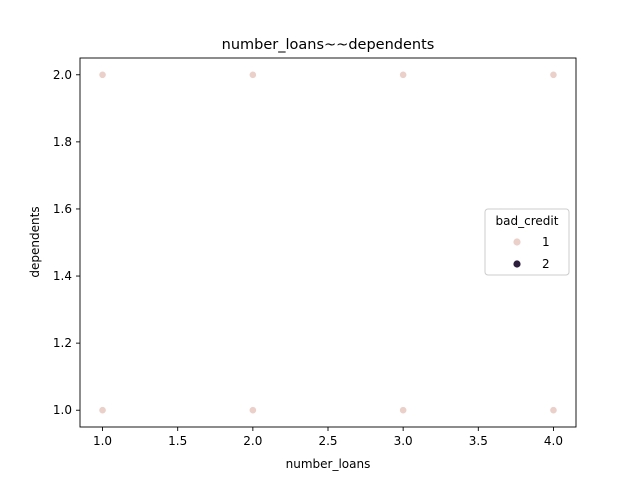 The width and height of the screenshot is (640, 480). Describe the element at coordinates (62, 142) in the screenshot. I see `y-tick-label: 1.8` at that location.